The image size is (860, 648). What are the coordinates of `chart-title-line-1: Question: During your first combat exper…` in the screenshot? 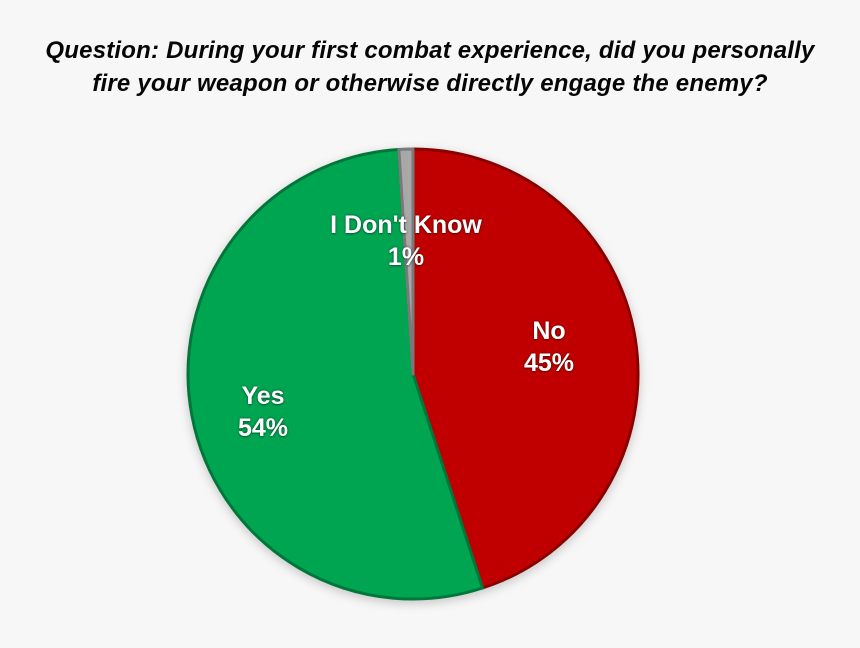 It's located at (430, 50).